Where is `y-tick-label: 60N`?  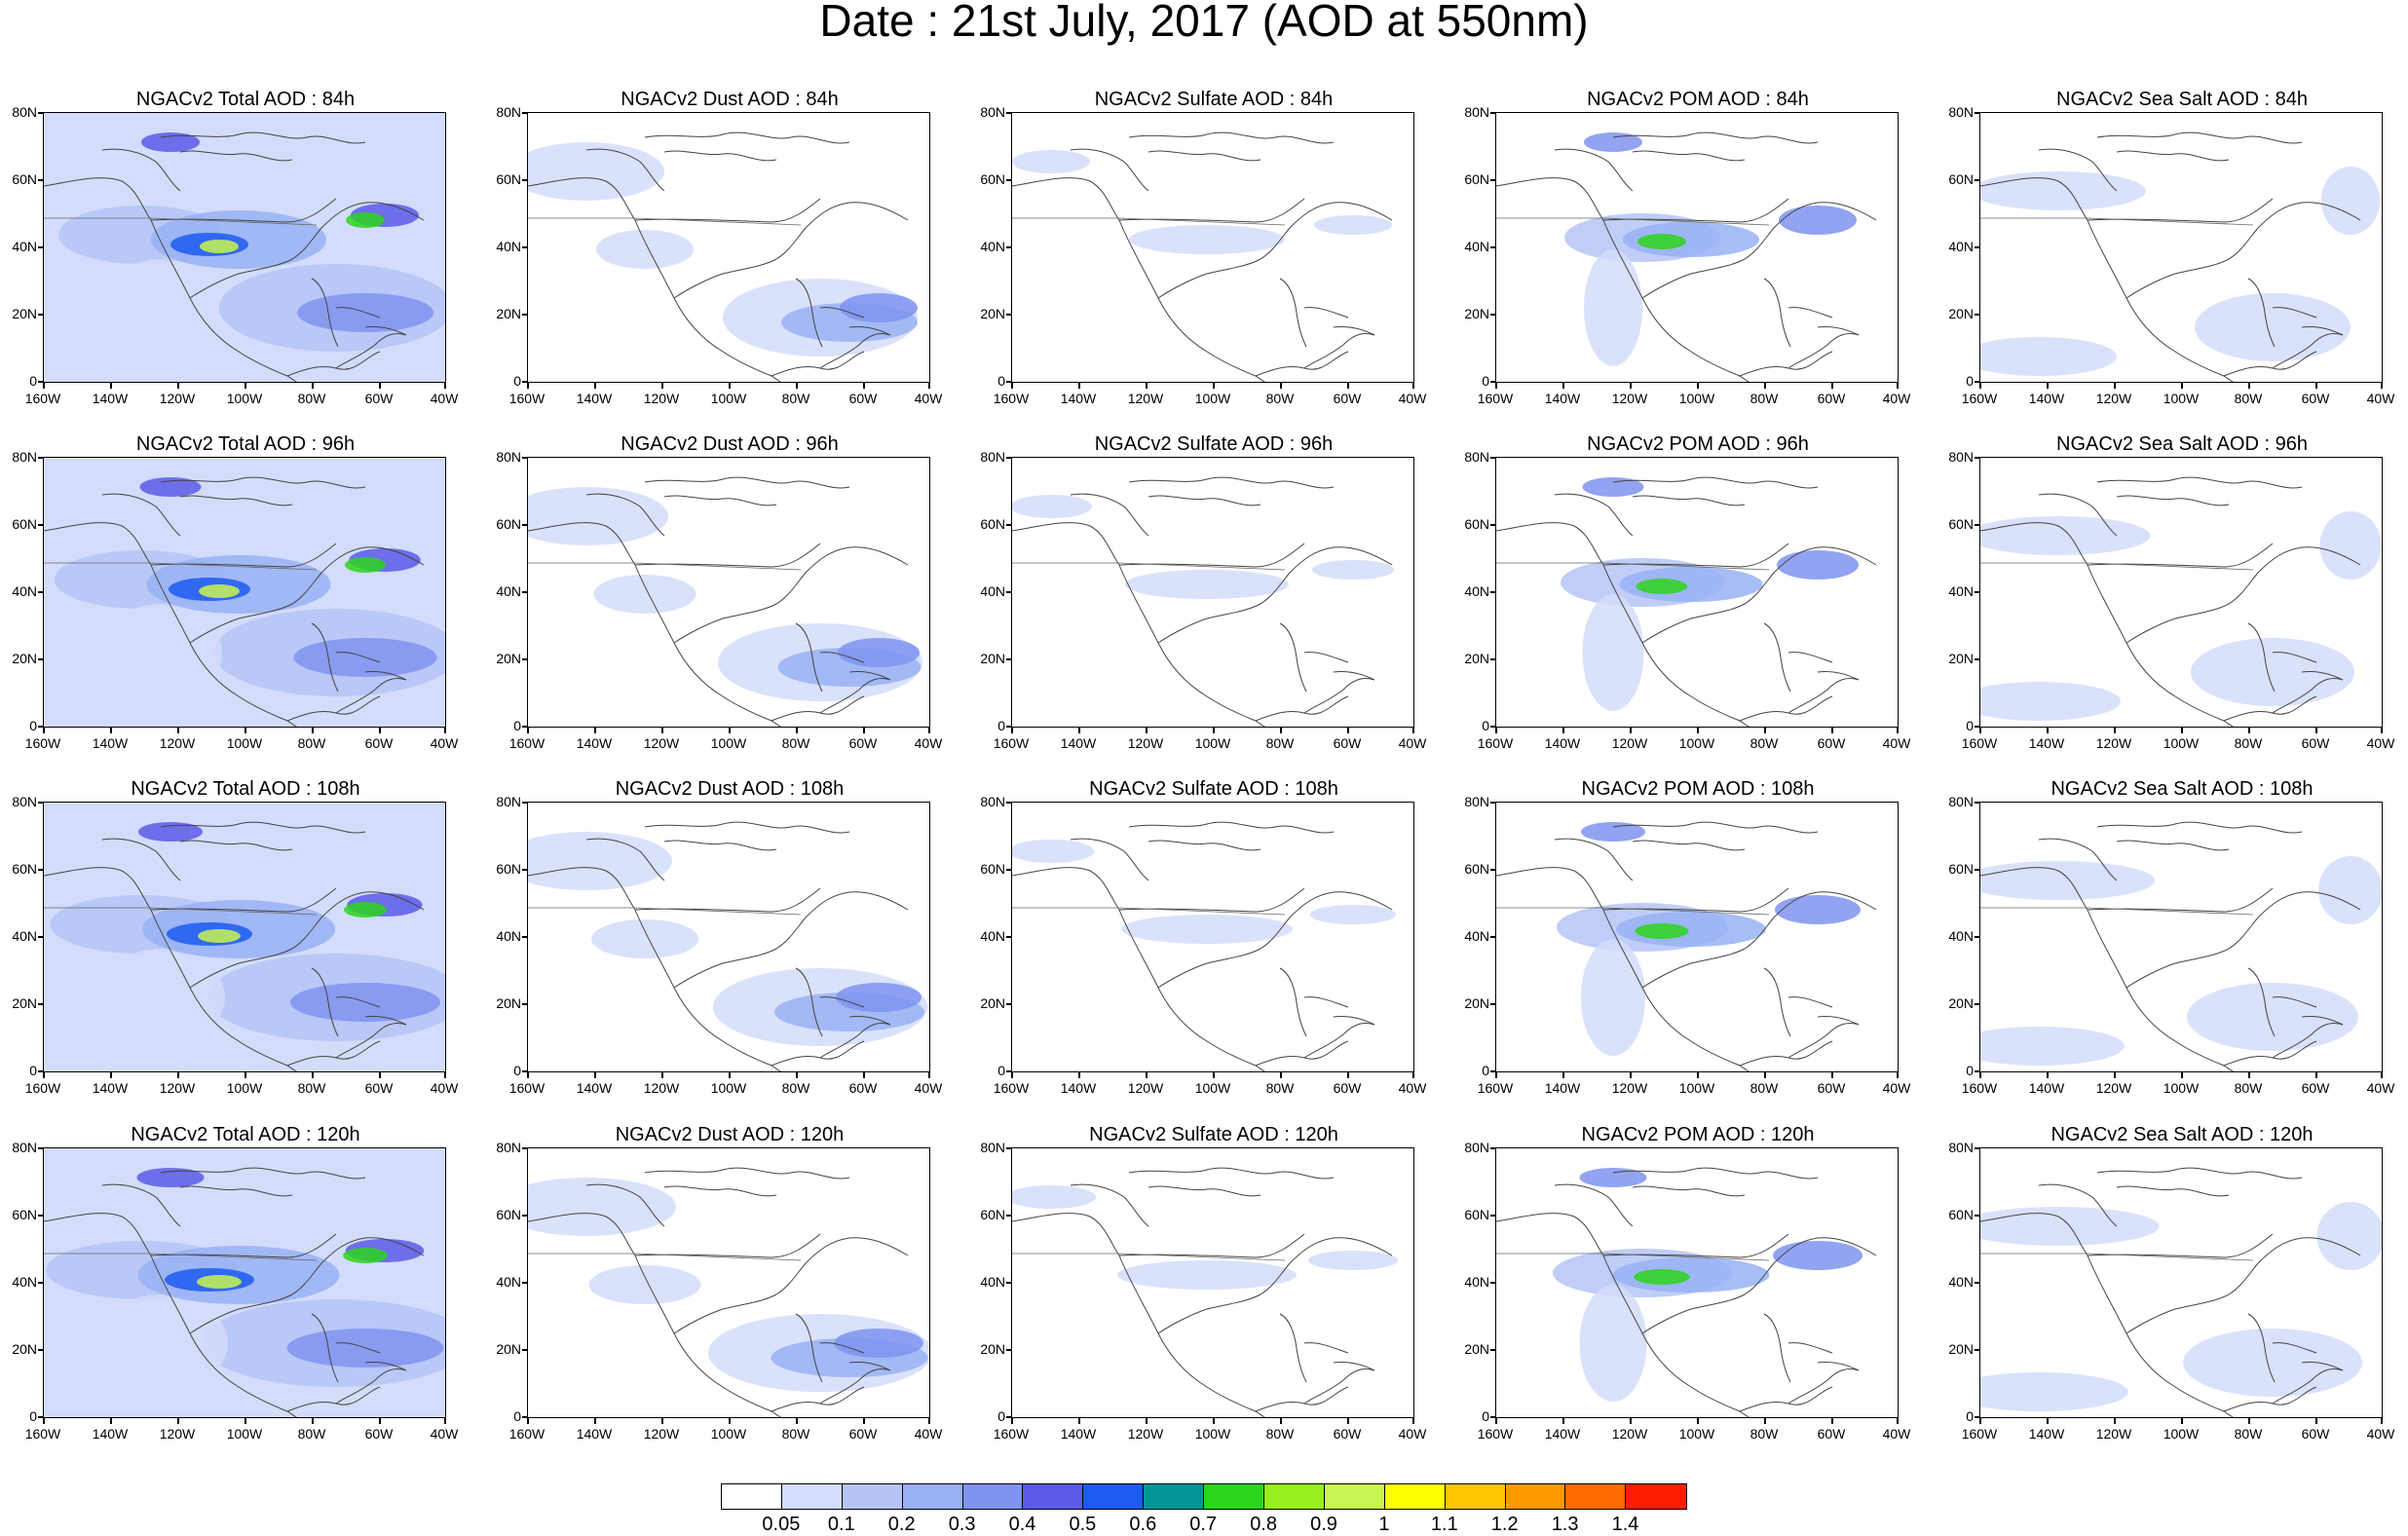
y-tick-label: 60N is located at coordinates (1961, 179).